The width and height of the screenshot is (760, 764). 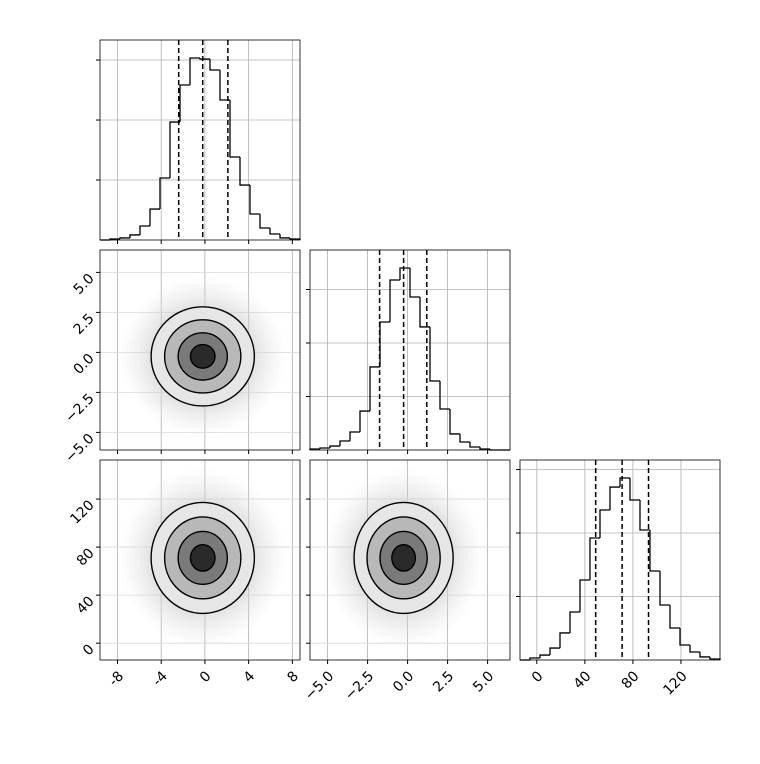 What do you see at coordinates (79, 448) in the screenshot?
I see `y-tick-label: −5.0` at bounding box center [79, 448].